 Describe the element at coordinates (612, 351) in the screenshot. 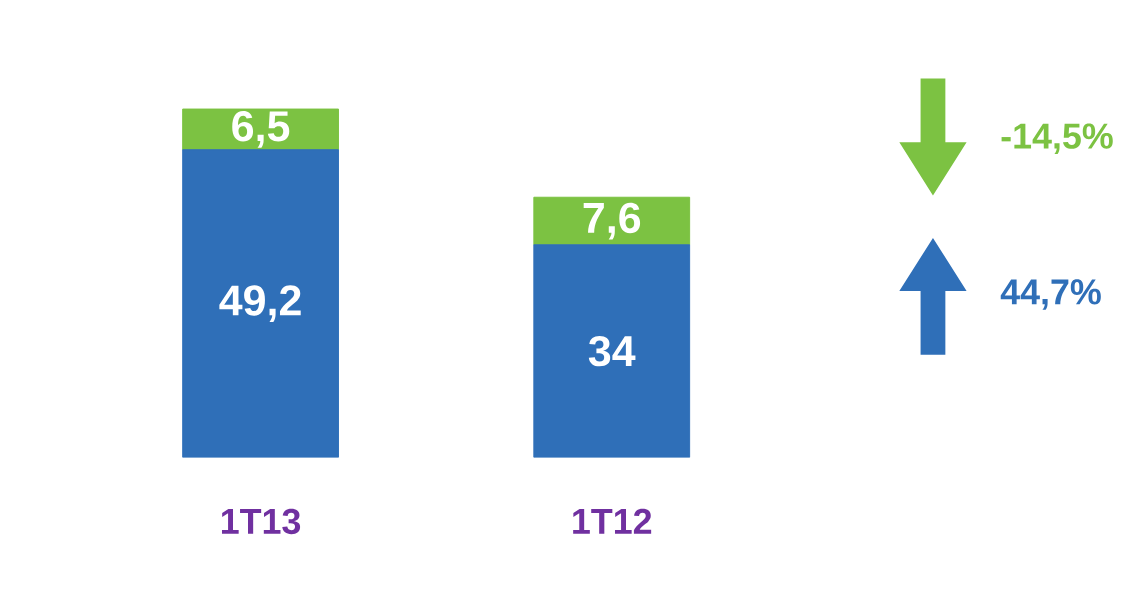

I see `data-label: 34` at that location.